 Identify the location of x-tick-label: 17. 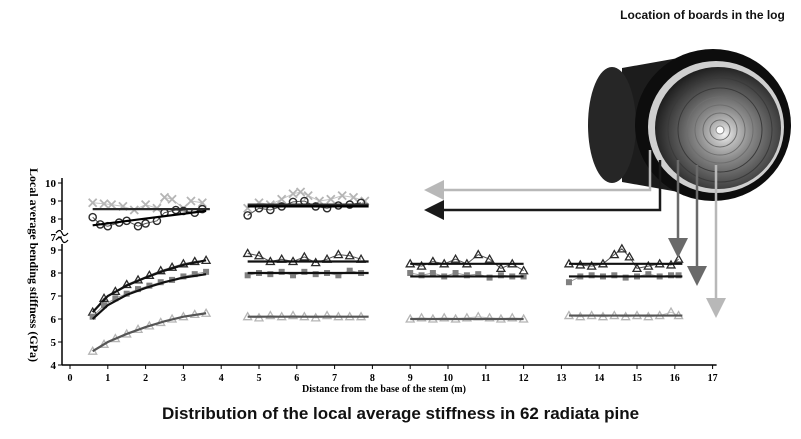
(713, 378).